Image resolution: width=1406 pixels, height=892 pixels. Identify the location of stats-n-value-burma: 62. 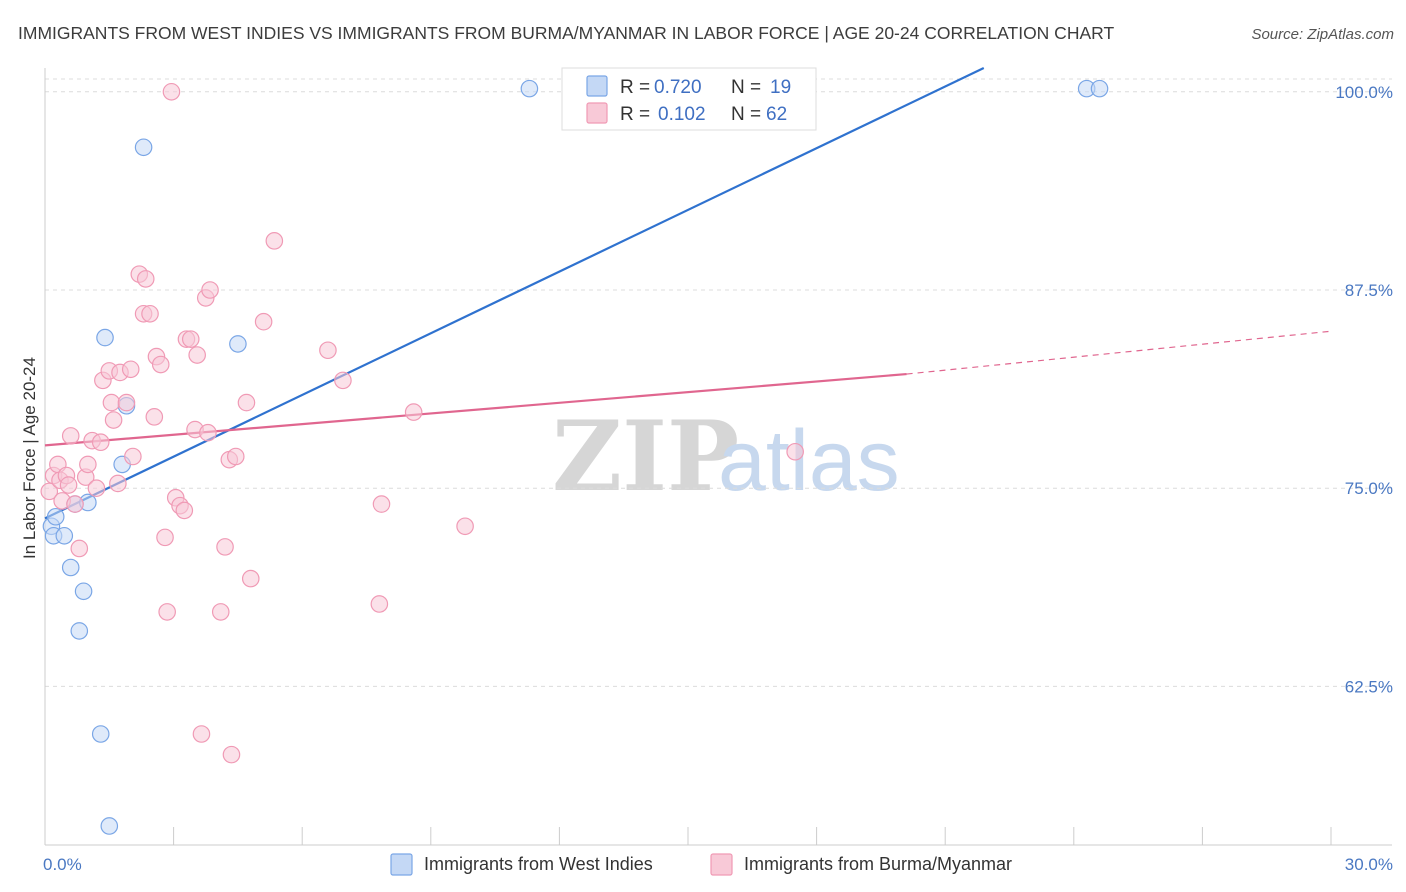
(776, 114).